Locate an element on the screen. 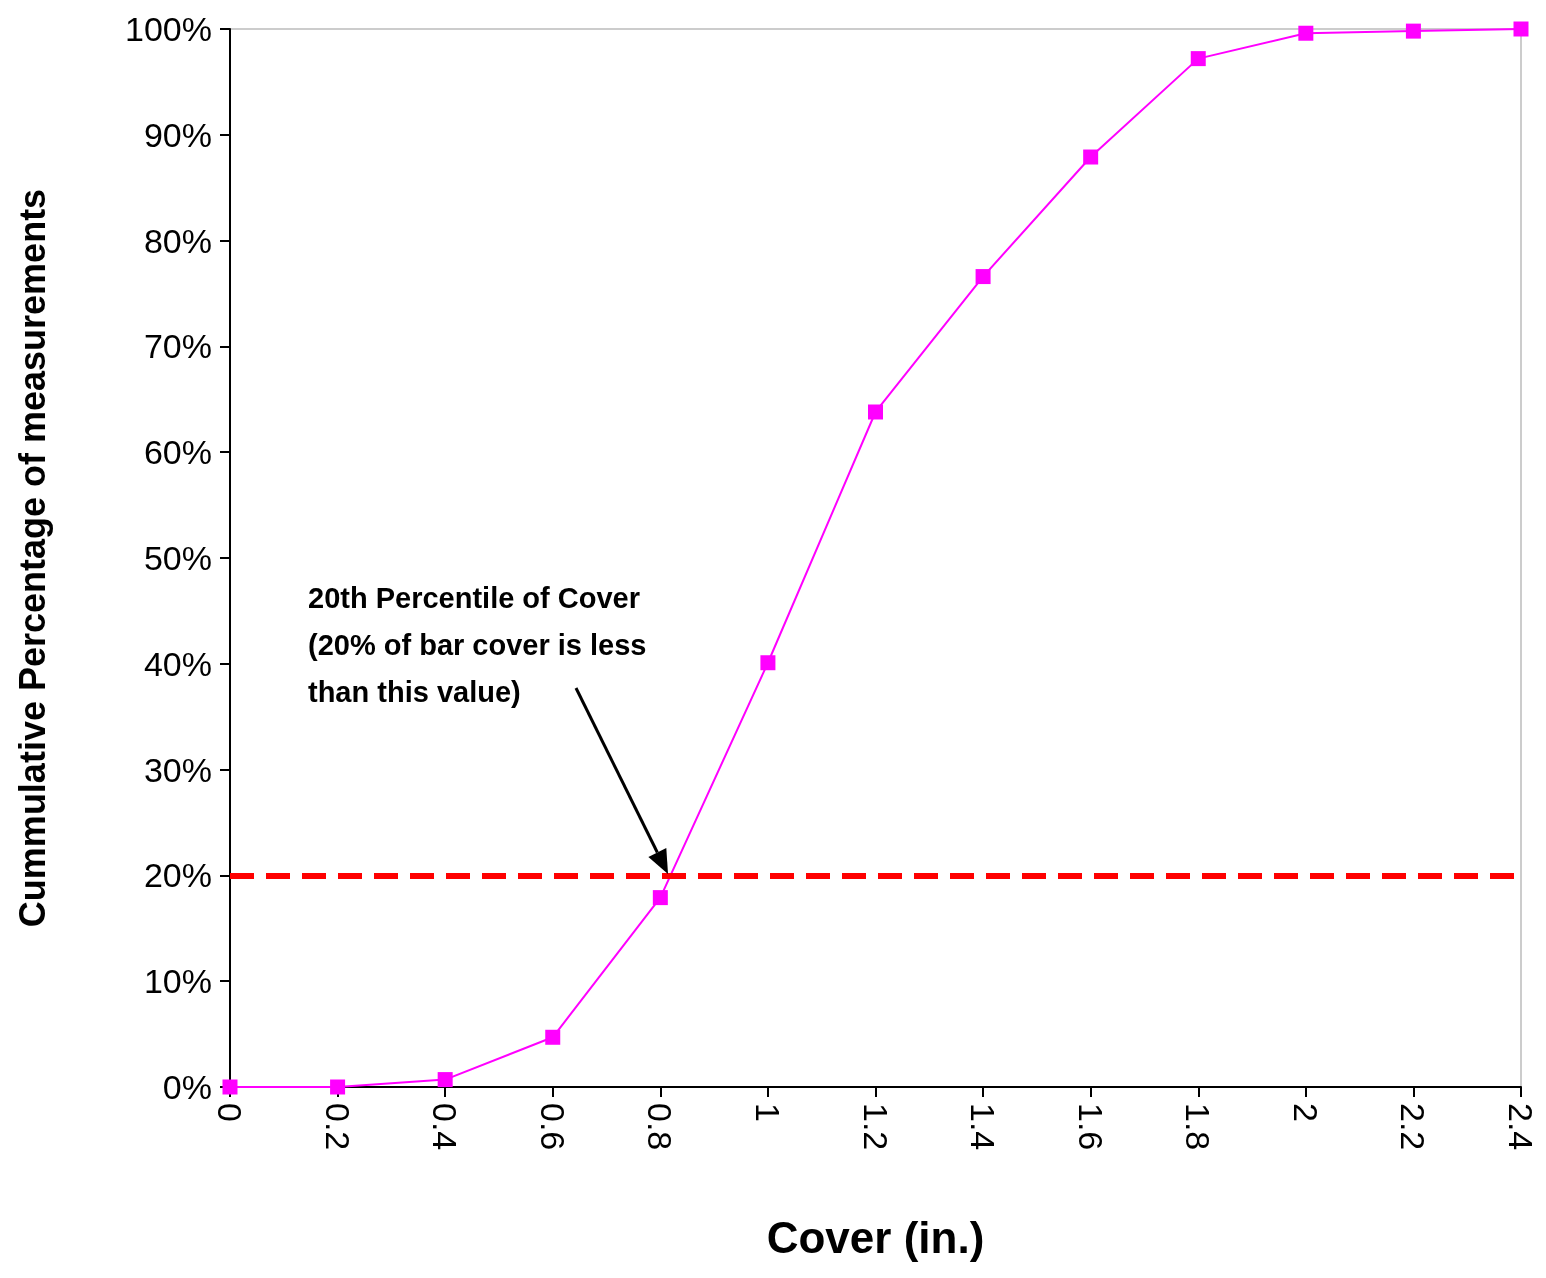 The image size is (1546, 1278). x-tick-label: 0.8 is located at coordinates (660, 1127).